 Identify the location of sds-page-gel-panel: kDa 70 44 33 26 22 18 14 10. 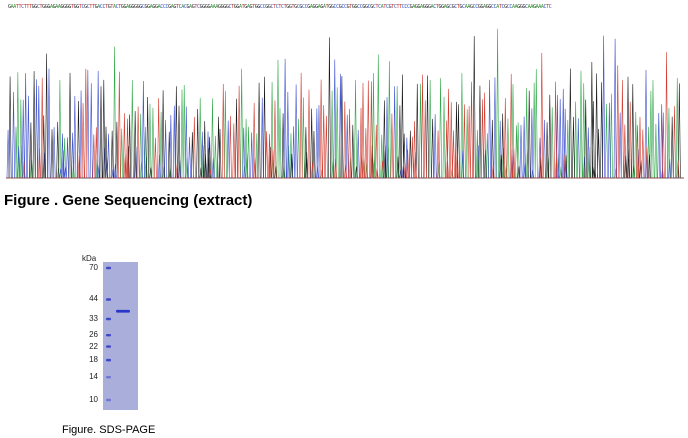
(150, 335).